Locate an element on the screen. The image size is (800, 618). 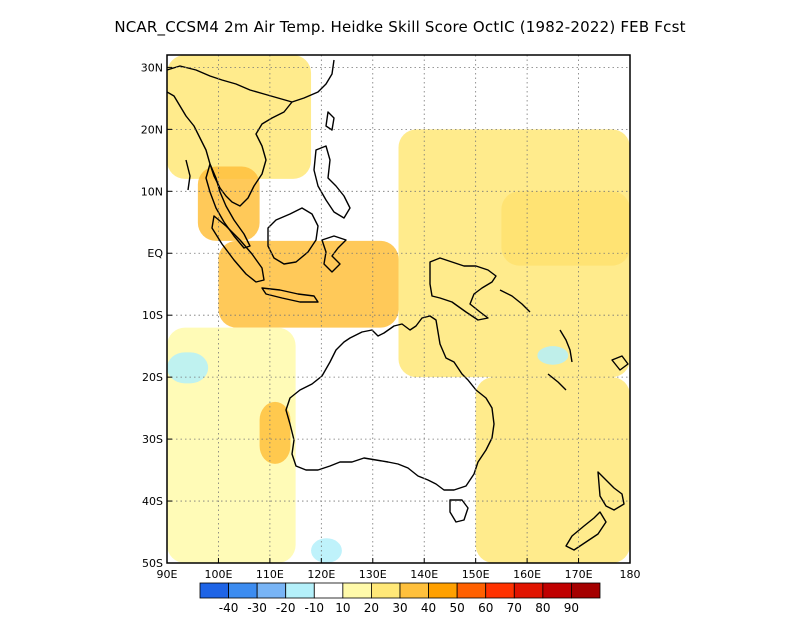
lat-tick-label: EQ is located at coordinates (155, 253).